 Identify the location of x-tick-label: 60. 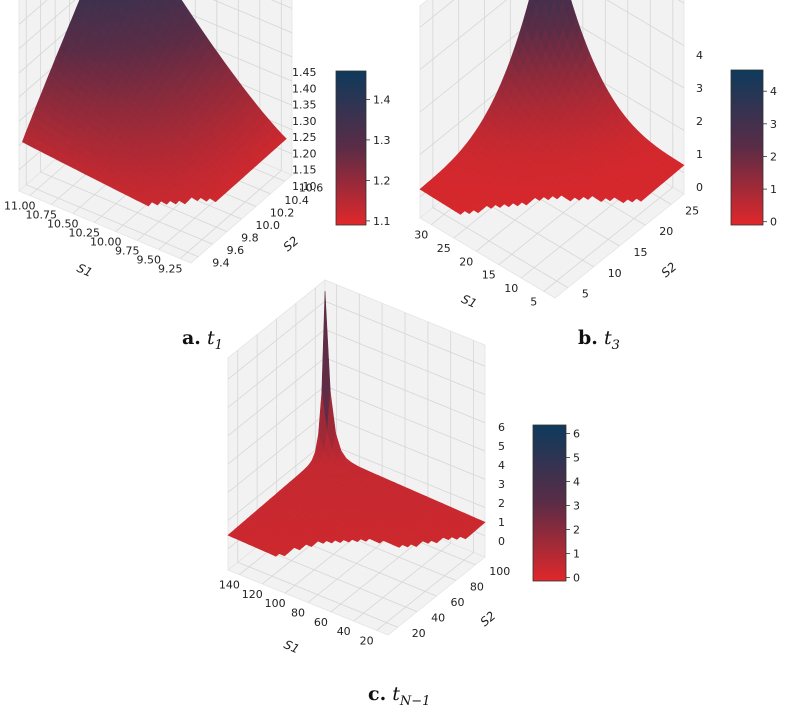
(321, 622).